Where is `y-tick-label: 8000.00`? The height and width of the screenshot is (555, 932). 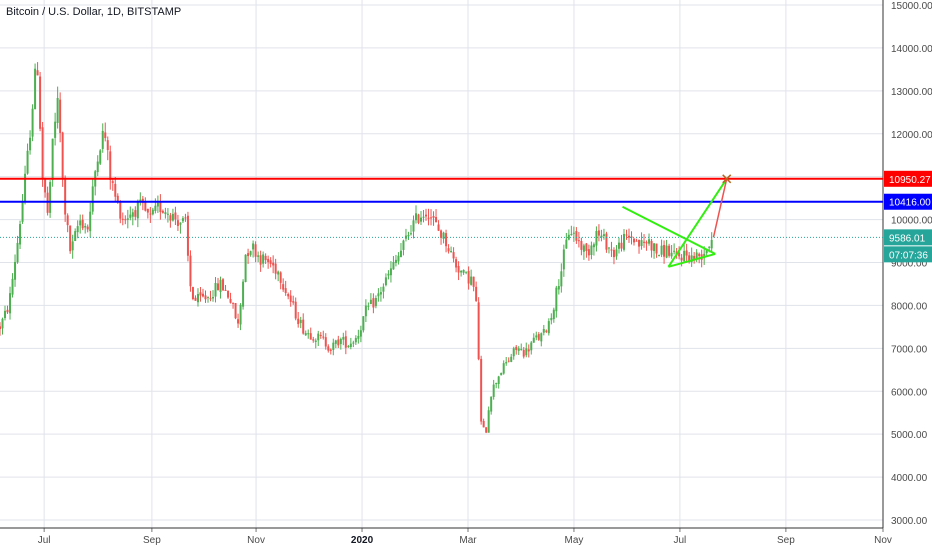
y-tick-label: 8000.00 is located at coordinates (909, 306).